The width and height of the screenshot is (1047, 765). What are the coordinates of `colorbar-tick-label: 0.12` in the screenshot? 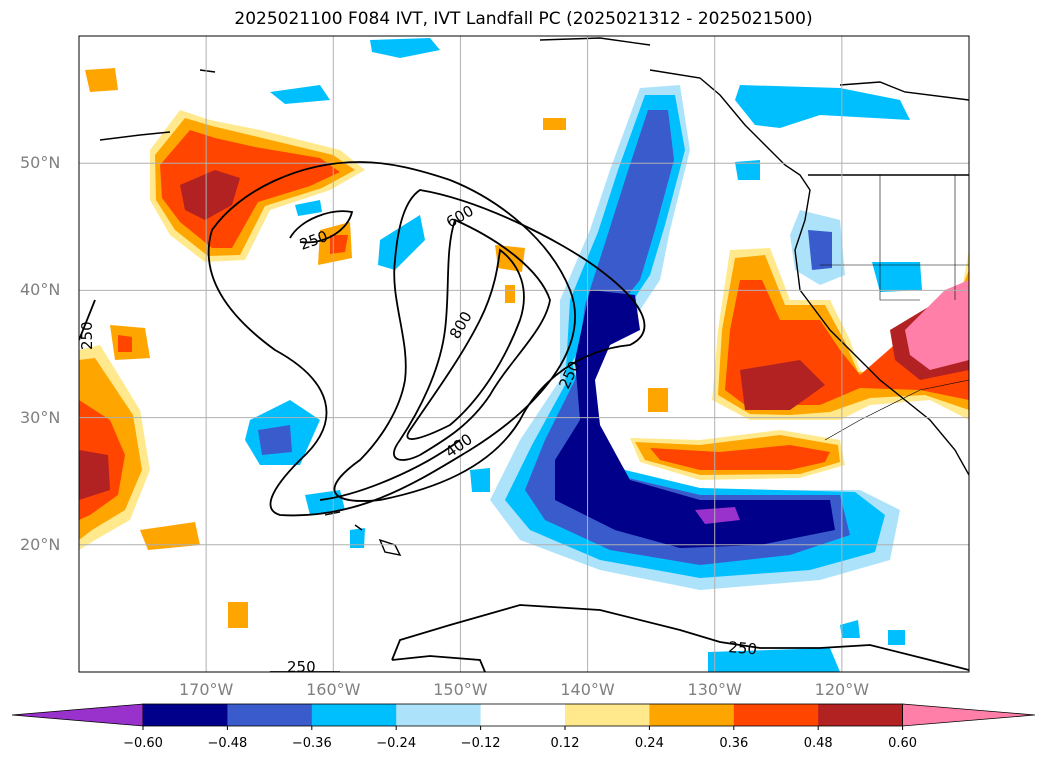 It's located at (565, 743).